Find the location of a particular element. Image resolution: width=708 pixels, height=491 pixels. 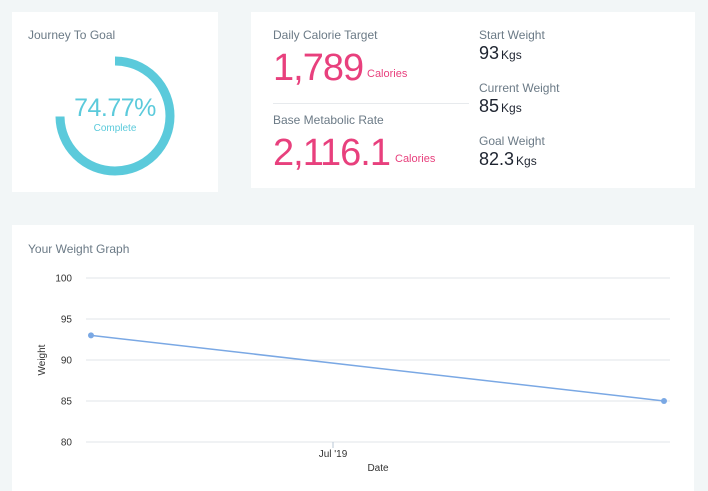

graph-title: Your Weight Graph is located at coordinates (79, 249).